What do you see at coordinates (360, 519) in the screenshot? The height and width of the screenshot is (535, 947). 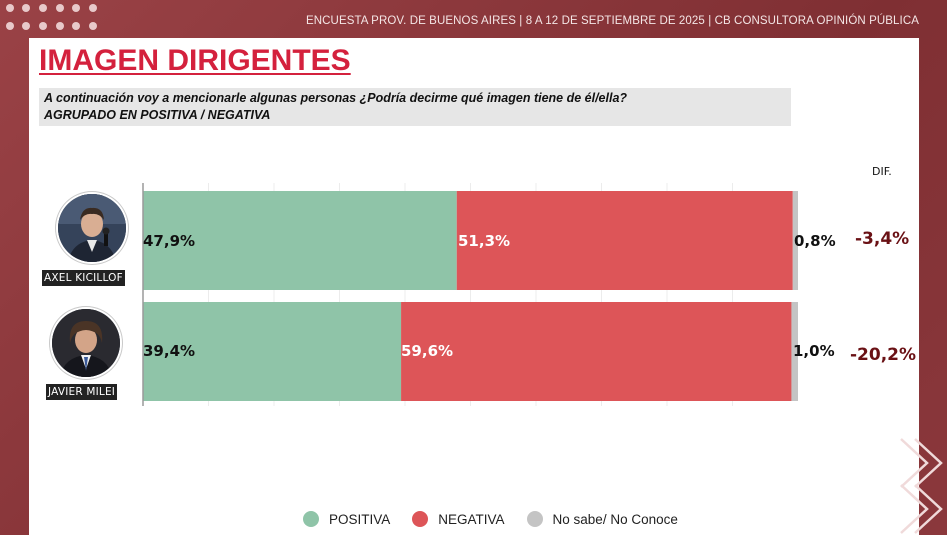 I see `legend-label: POSITIVA` at bounding box center [360, 519].